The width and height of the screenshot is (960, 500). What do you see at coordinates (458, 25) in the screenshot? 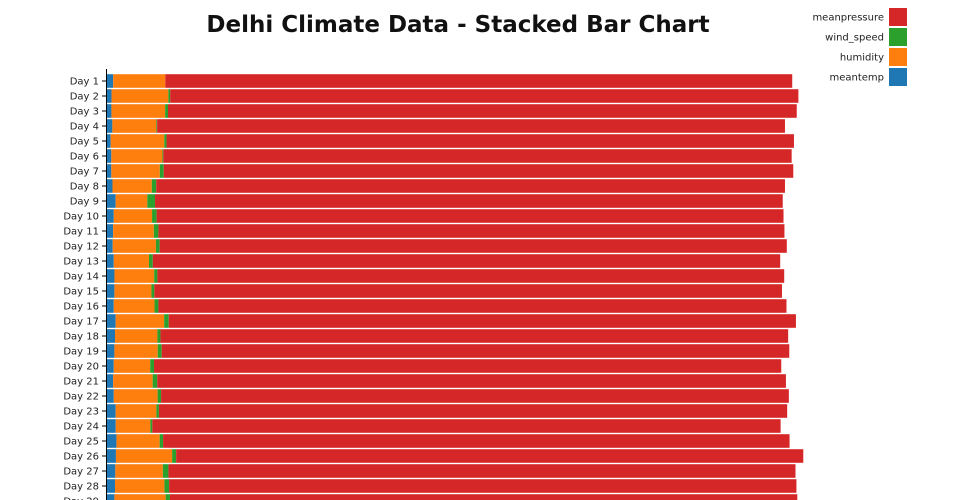
I see `chart-title: Delhi Climate Data - Stacked Bar Chart` at bounding box center [458, 25].